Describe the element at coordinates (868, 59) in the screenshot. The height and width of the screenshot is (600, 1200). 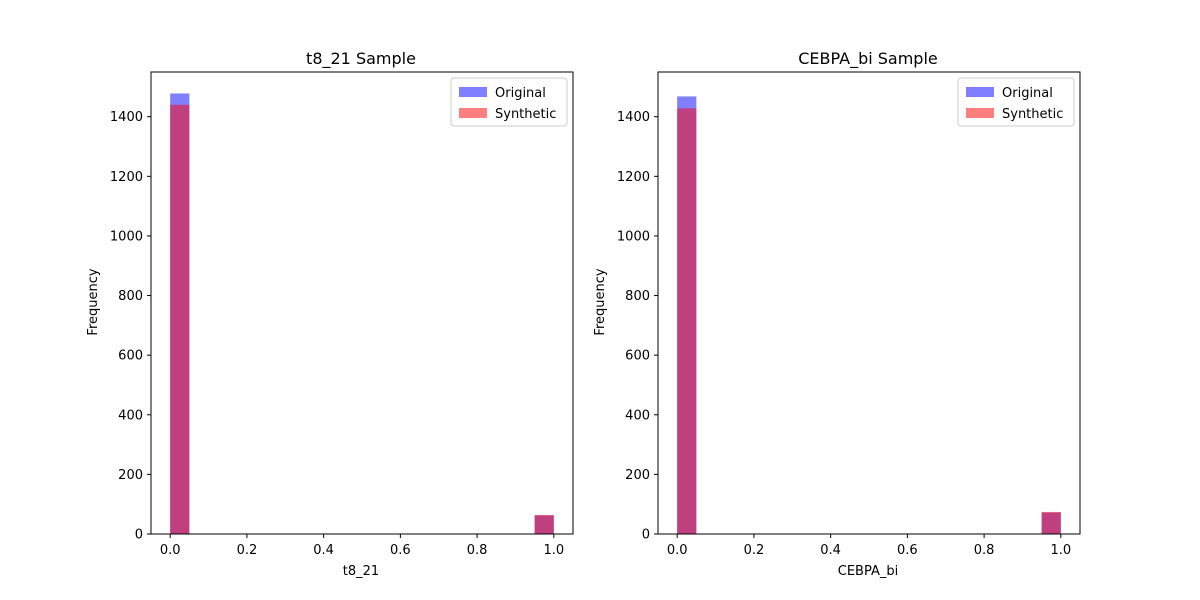
I see `chart-title: CEBPA_bi Sample` at that location.